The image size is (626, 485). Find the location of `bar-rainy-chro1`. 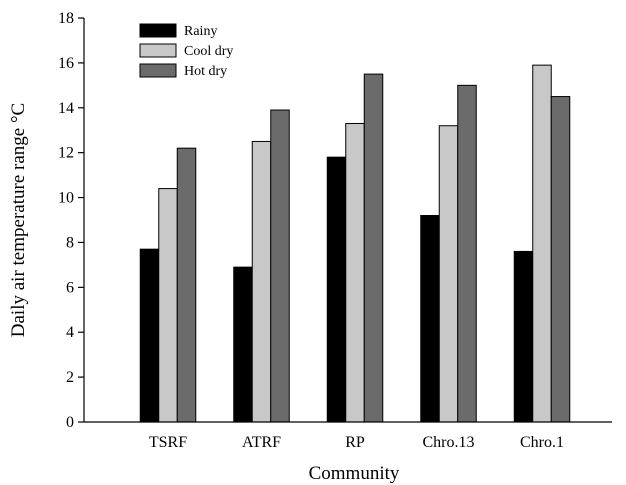

bar-rainy-chro1 is located at coordinates (523, 336).